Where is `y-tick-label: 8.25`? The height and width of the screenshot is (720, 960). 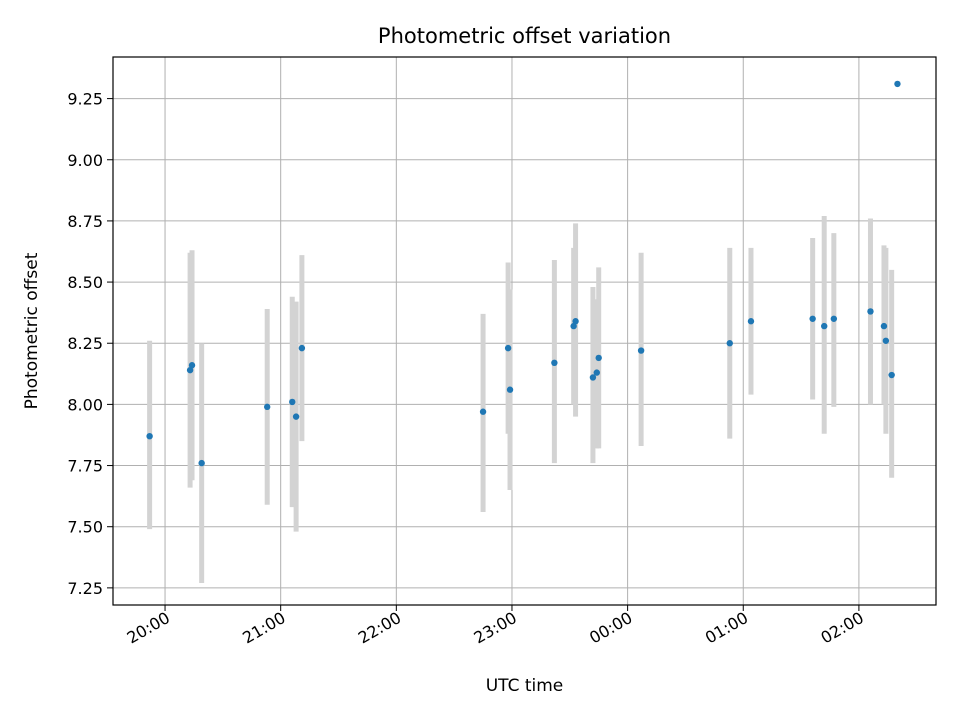
y-tick-label: 8.25 is located at coordinates (85, 343).